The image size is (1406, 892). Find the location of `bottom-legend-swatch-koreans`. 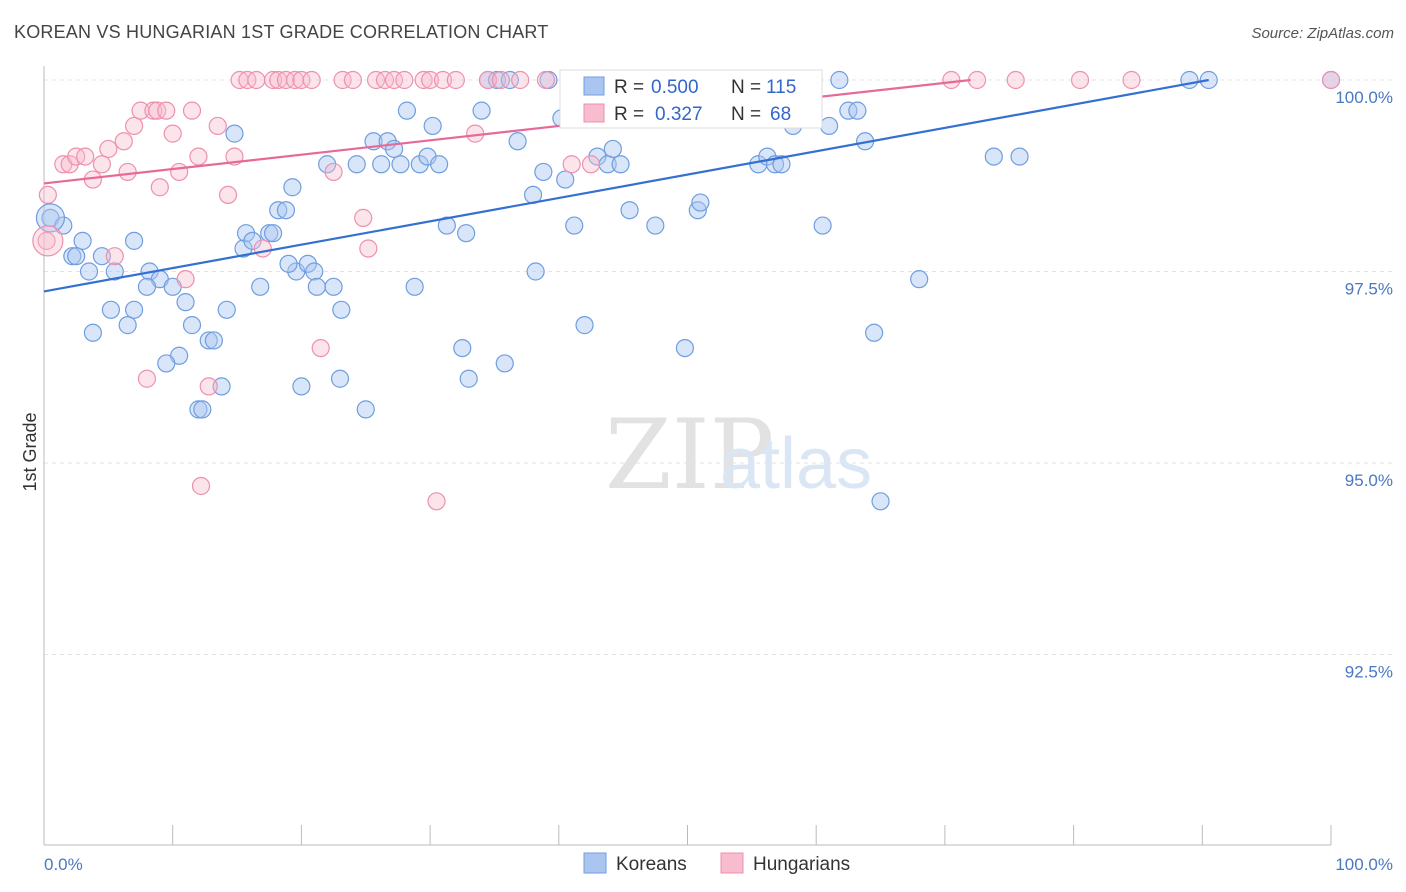

bottom-legend-swatch-koreans is located at coordinates (595, 863).